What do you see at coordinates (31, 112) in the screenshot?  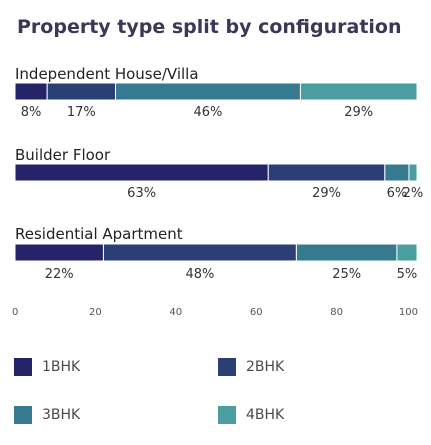 I see `data-label-independent-house-villa-1bhk: 8%` at bounding box center [31, 112].